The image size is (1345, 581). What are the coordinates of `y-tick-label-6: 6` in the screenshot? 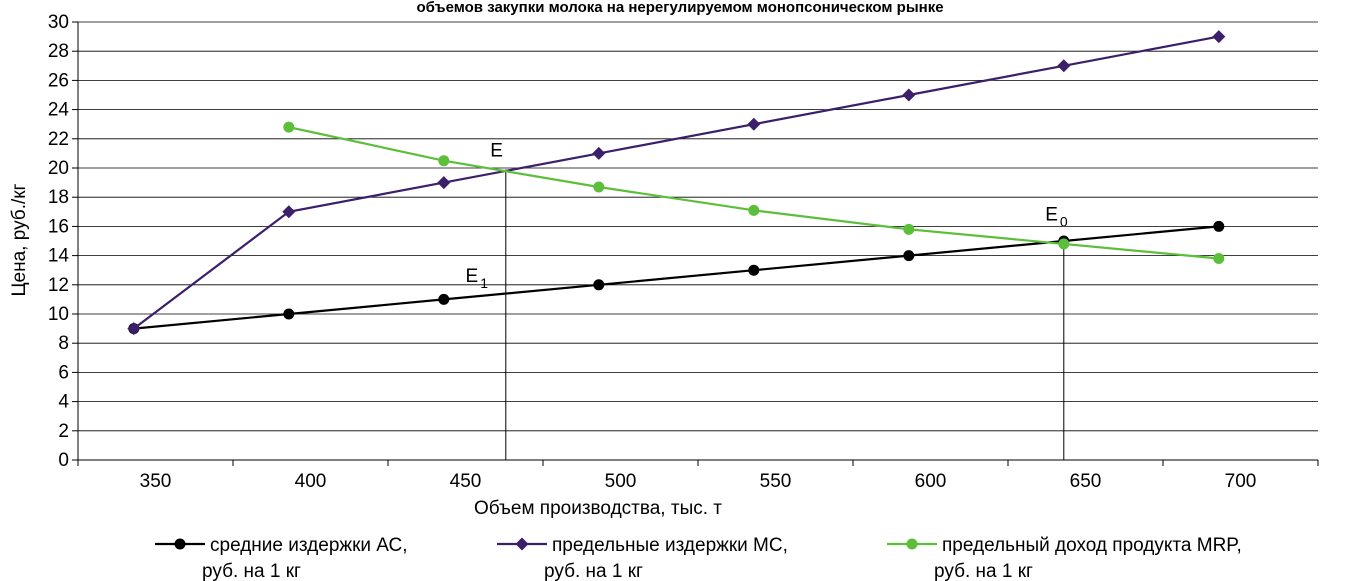 It's located at (63, 372).